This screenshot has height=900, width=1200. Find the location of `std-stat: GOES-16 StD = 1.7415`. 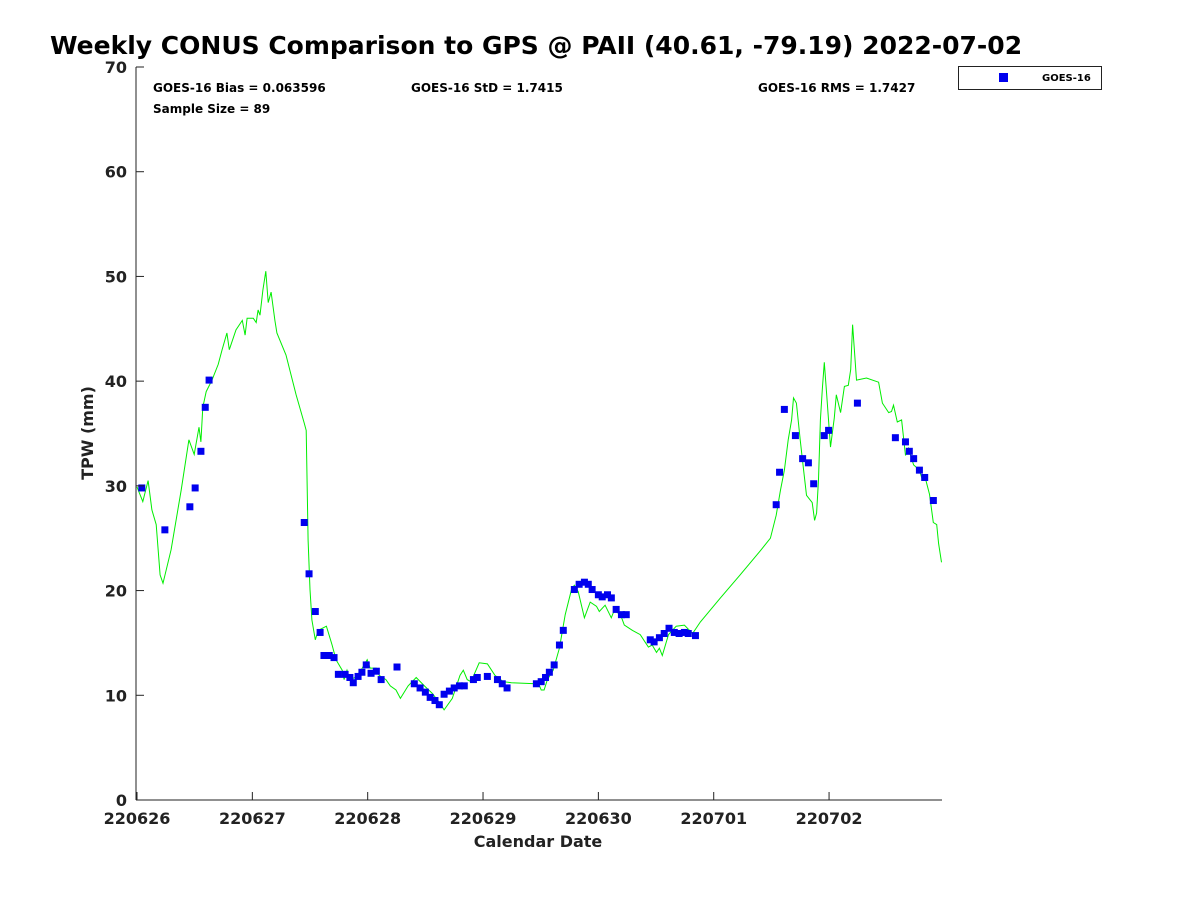

std-stat: GOES-16 StD = 1.7415 is located at coordinates (487, 88).